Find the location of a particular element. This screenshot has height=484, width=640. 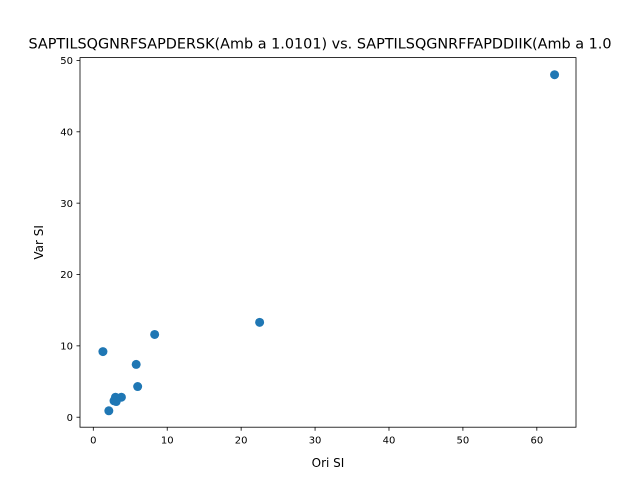

x-axis-label: Ori SI is located at coordinates (328, 463).